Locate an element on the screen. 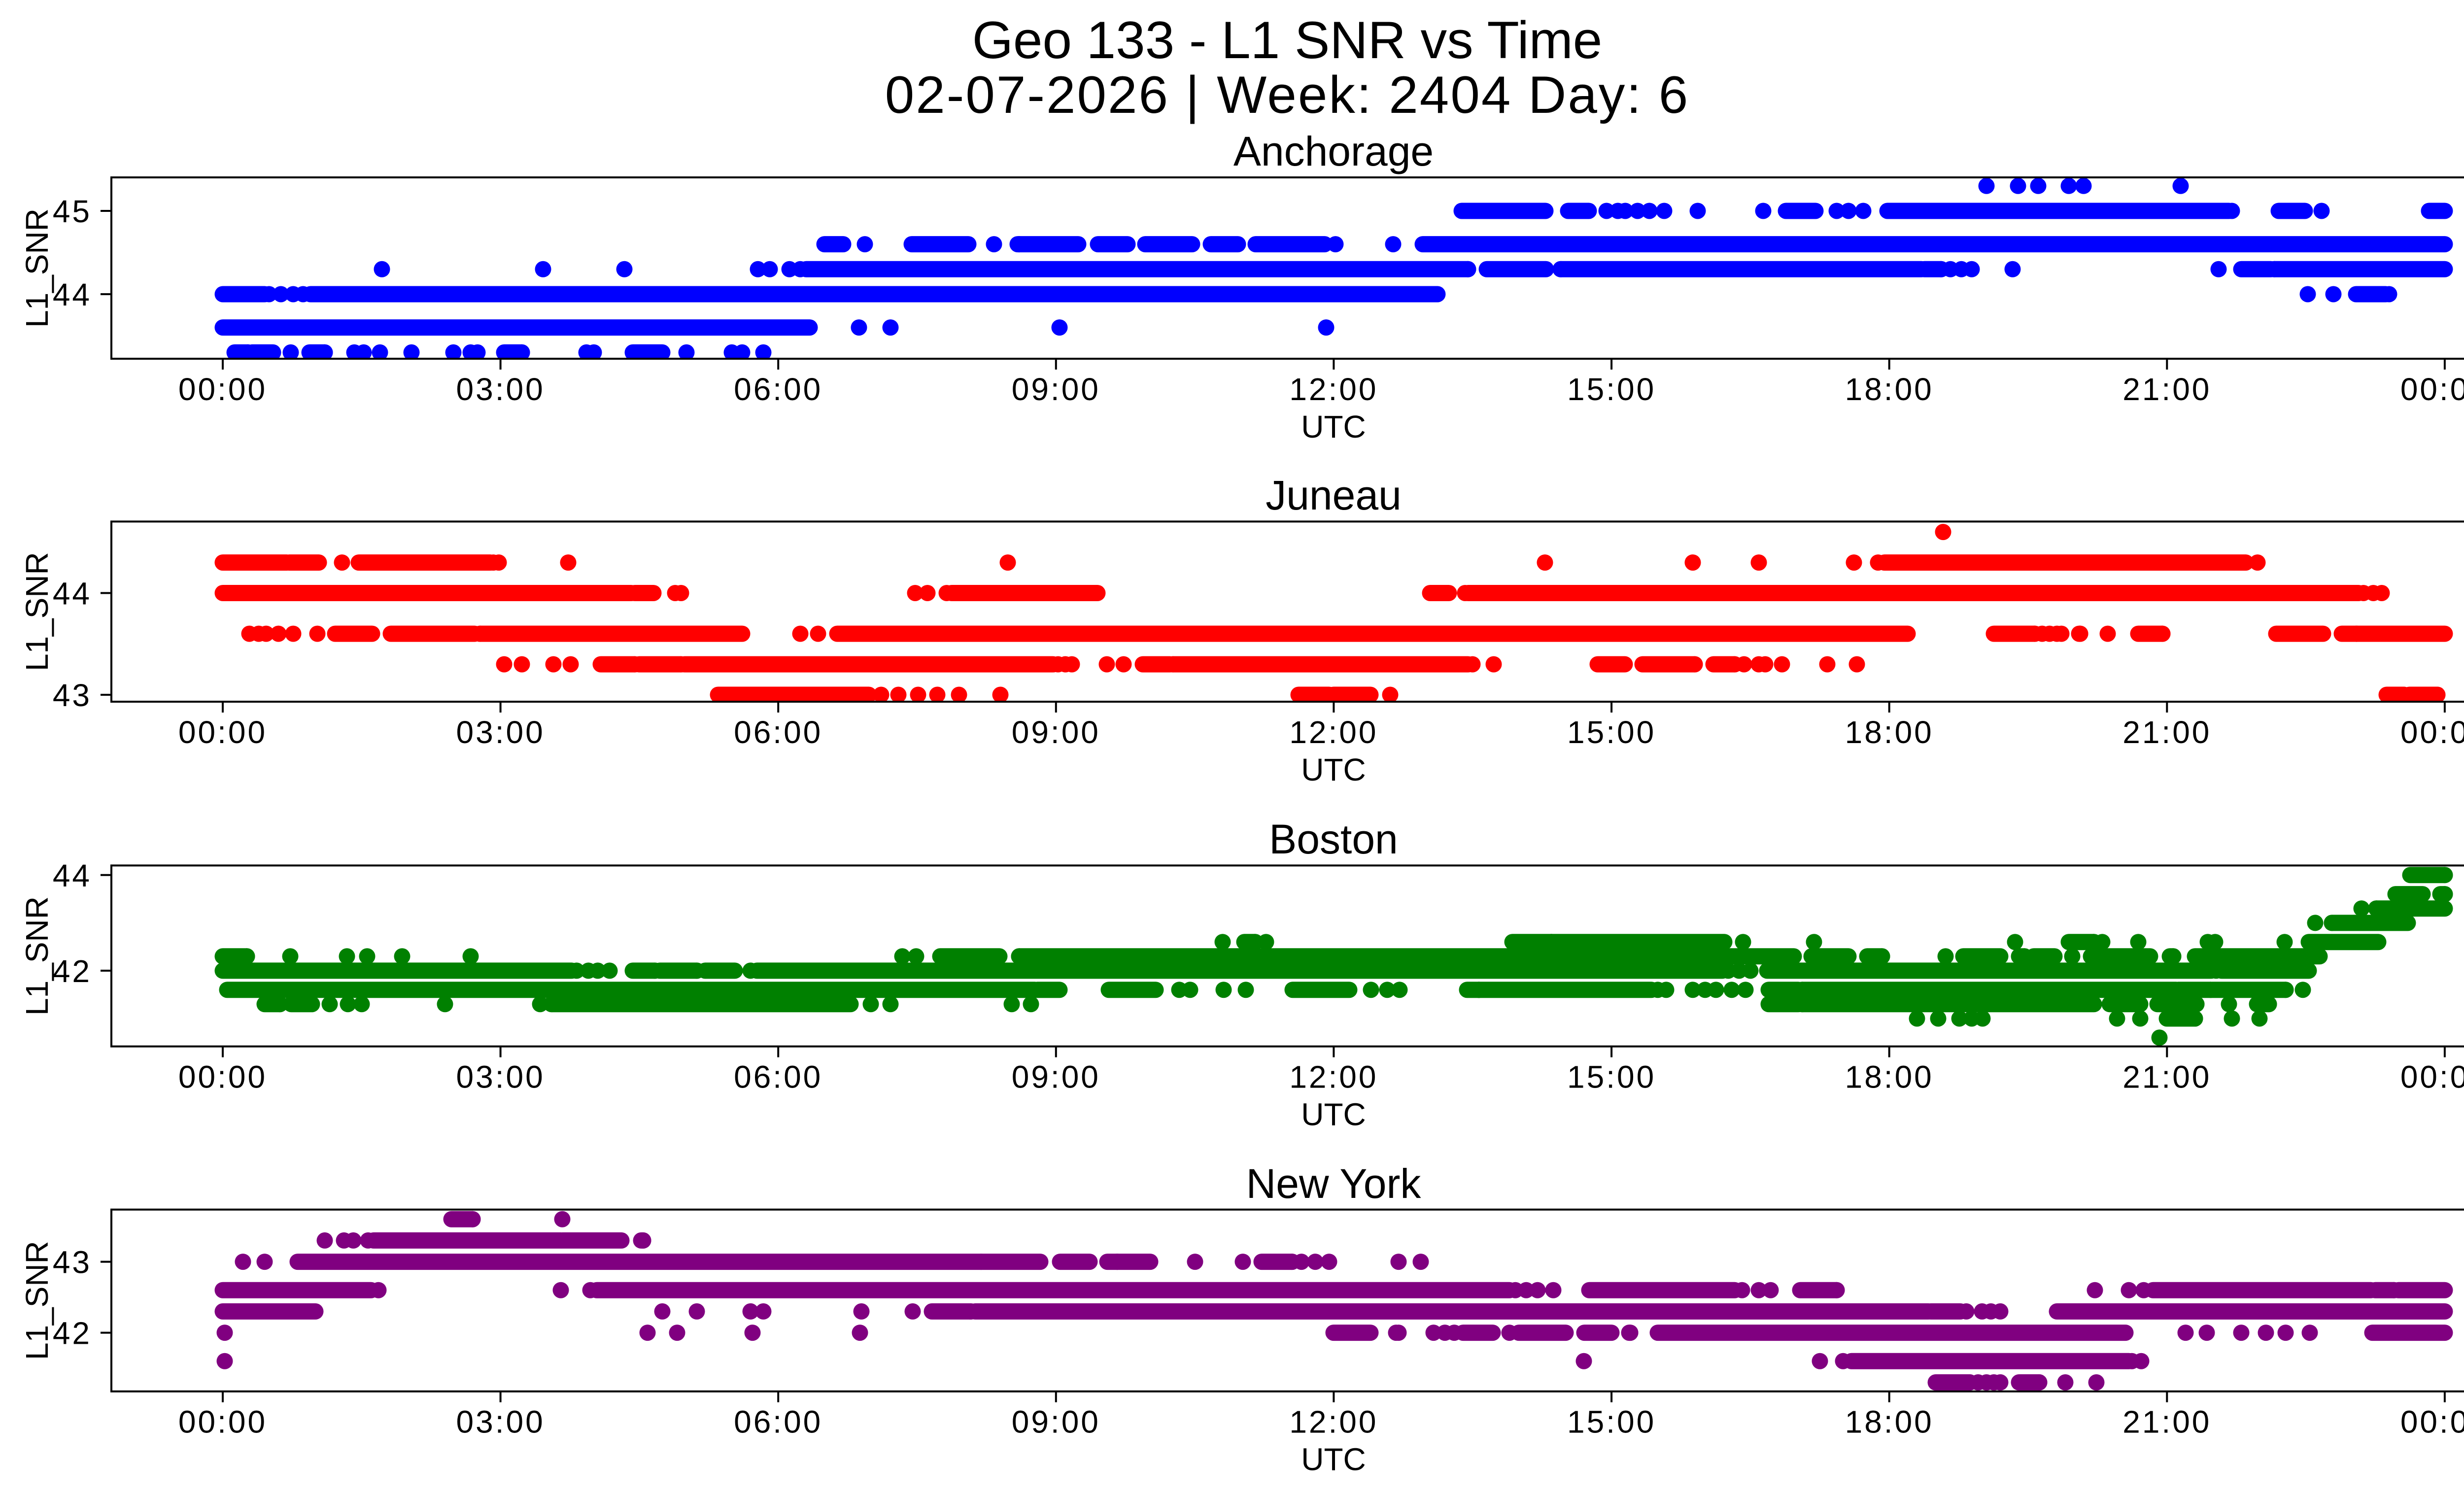  svg-text: Juneau is located at coordinates (1334, 495).